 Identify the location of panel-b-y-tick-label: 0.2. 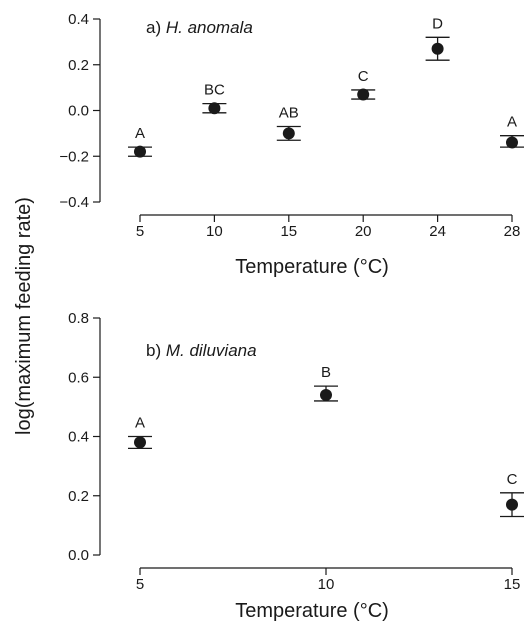
(78, 496).